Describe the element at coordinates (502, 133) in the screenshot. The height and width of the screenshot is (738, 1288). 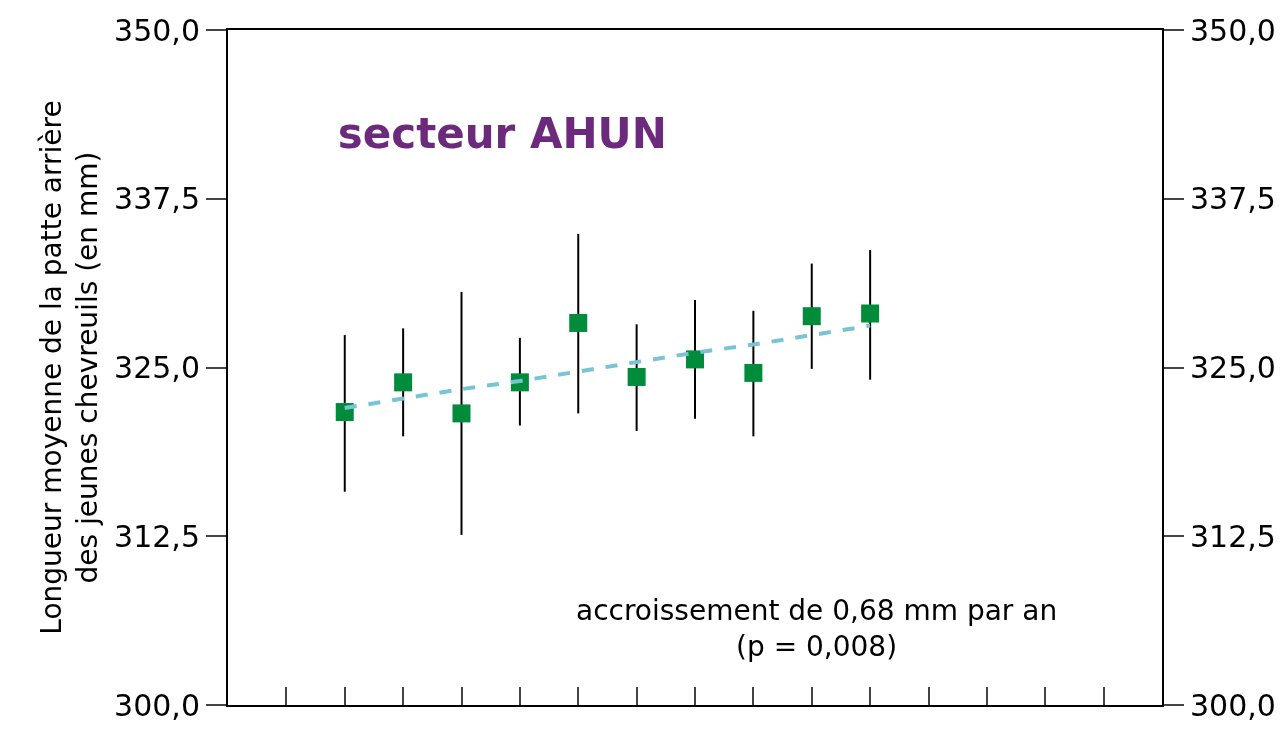
I see `text: secteur AHUN` at that location.